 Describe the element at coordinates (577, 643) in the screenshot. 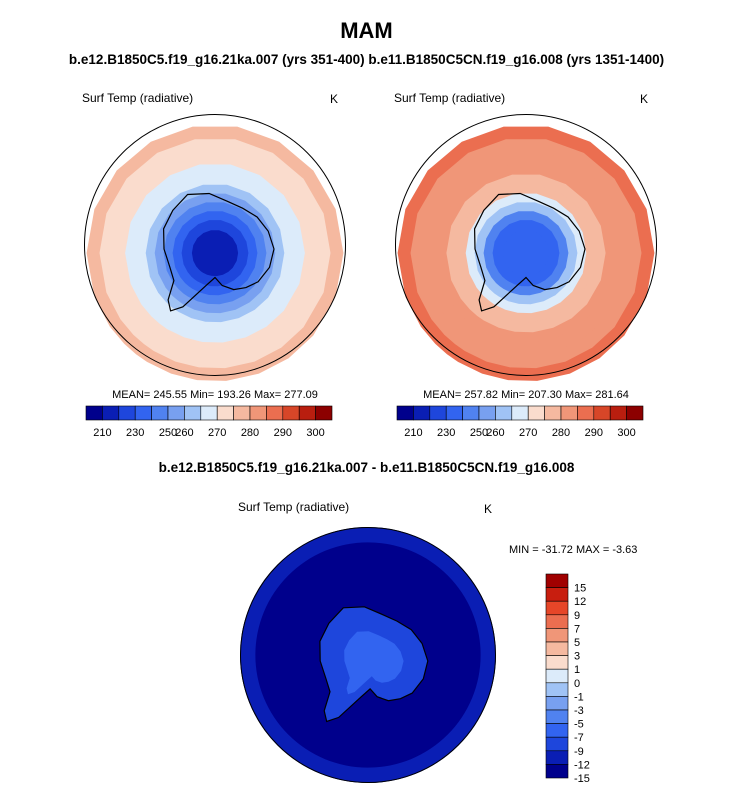

I see `colorbar-tick: 5` at that location.